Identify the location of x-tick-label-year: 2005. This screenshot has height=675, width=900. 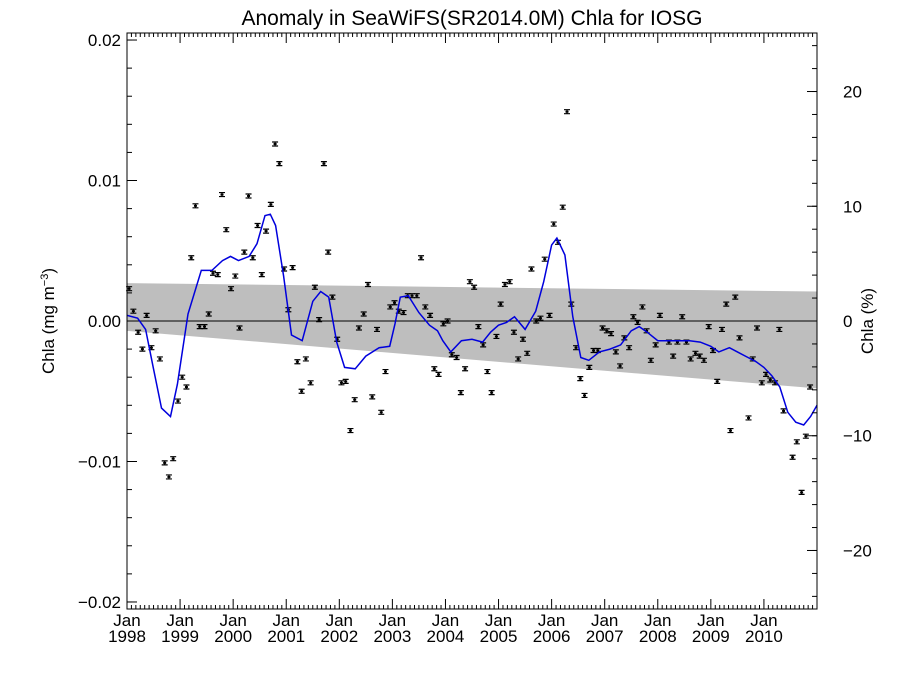
(499, 636).